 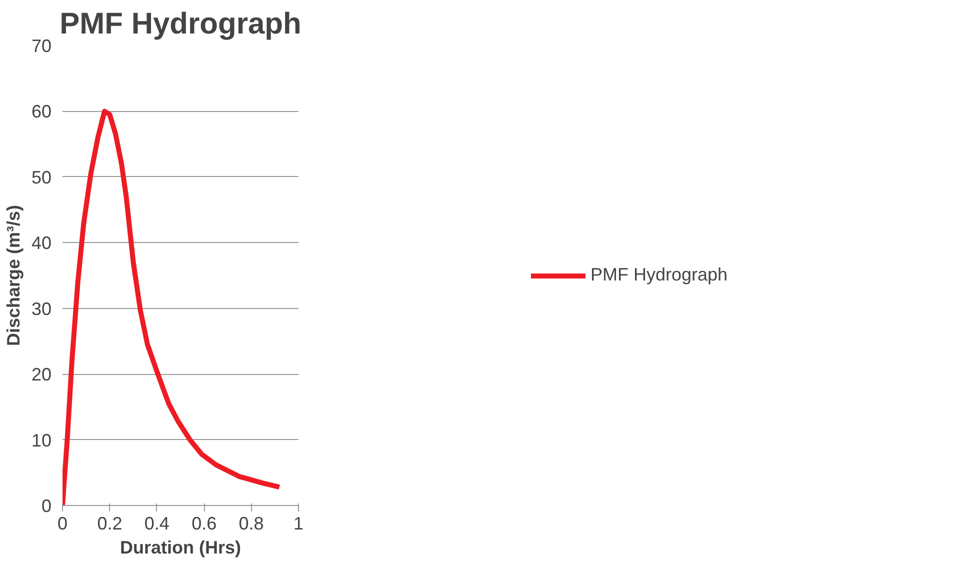 What do you see at coordinates (204, 524) in the screenshot?
I see `x-tick-label: 0.6` at bounding box center [204, 524].